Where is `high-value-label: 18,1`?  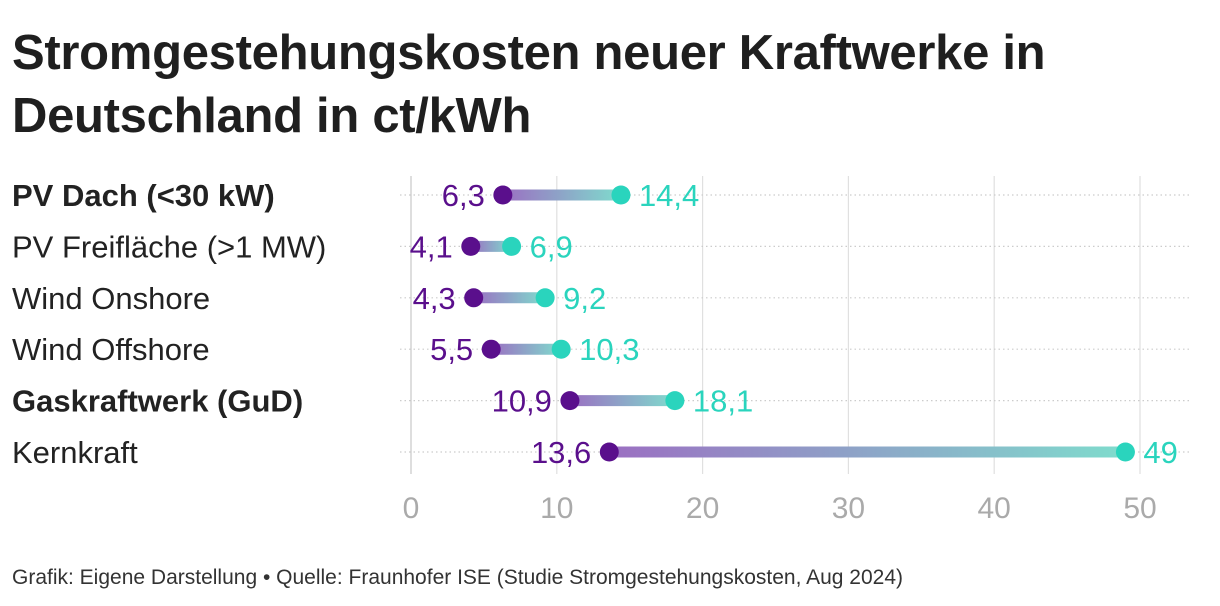
high-value-label: 18,1 is located at coordinates (723, 401).